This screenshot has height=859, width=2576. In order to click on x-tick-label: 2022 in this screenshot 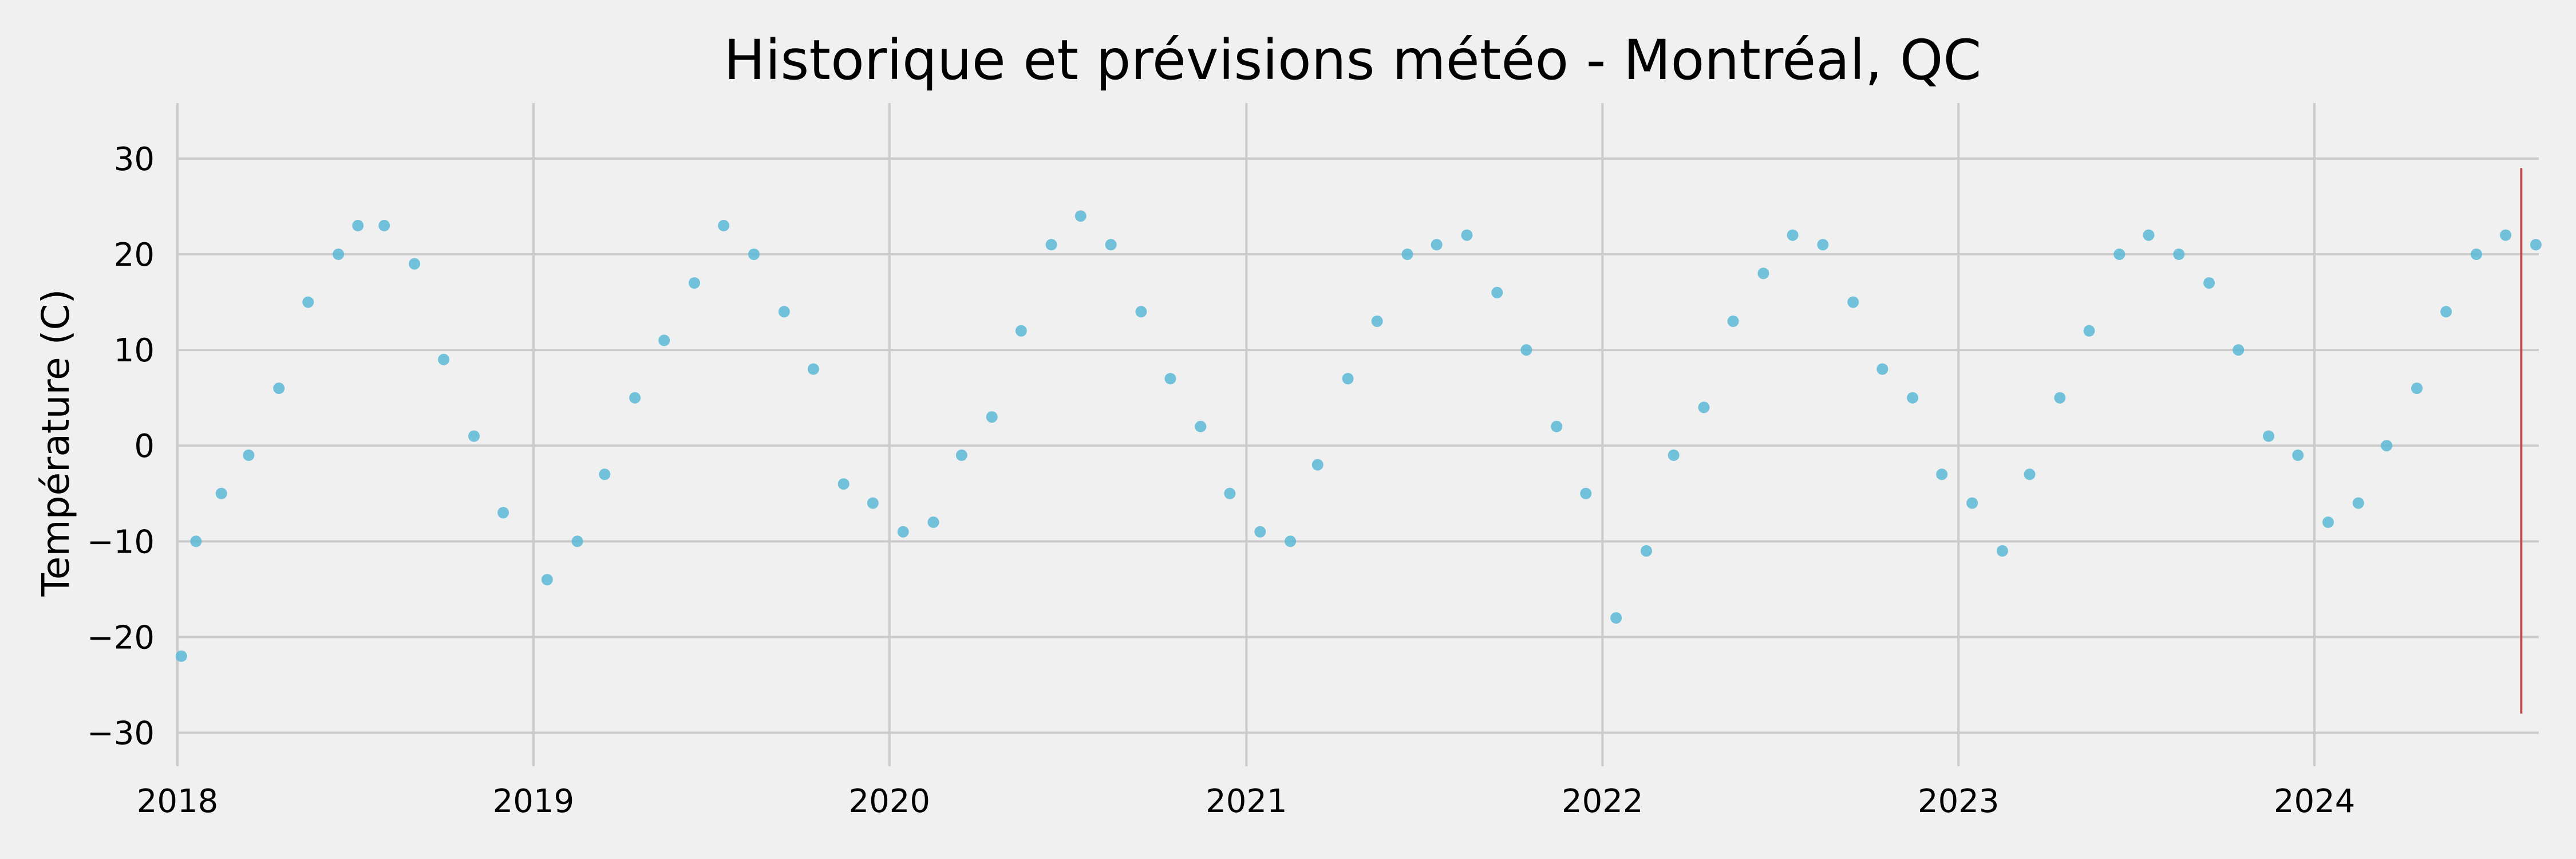, I will do `click(1602, 801)`.